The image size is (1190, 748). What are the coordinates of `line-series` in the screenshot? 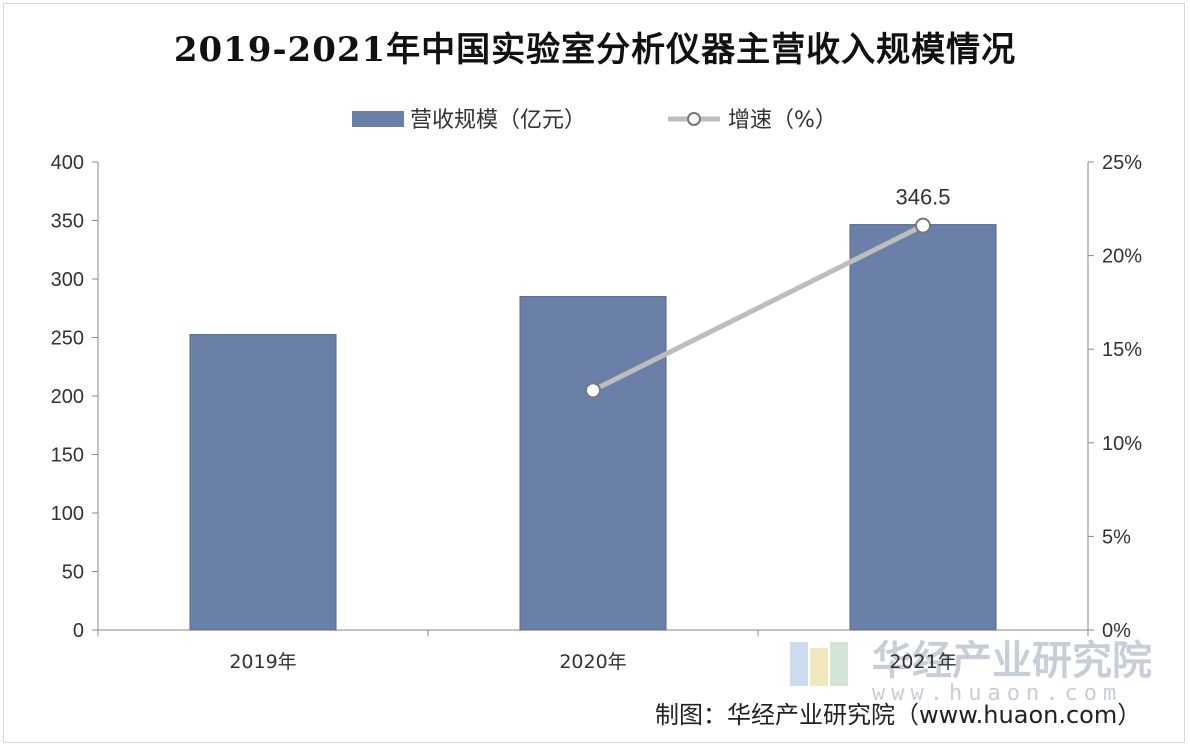 It's located at (758, 308).